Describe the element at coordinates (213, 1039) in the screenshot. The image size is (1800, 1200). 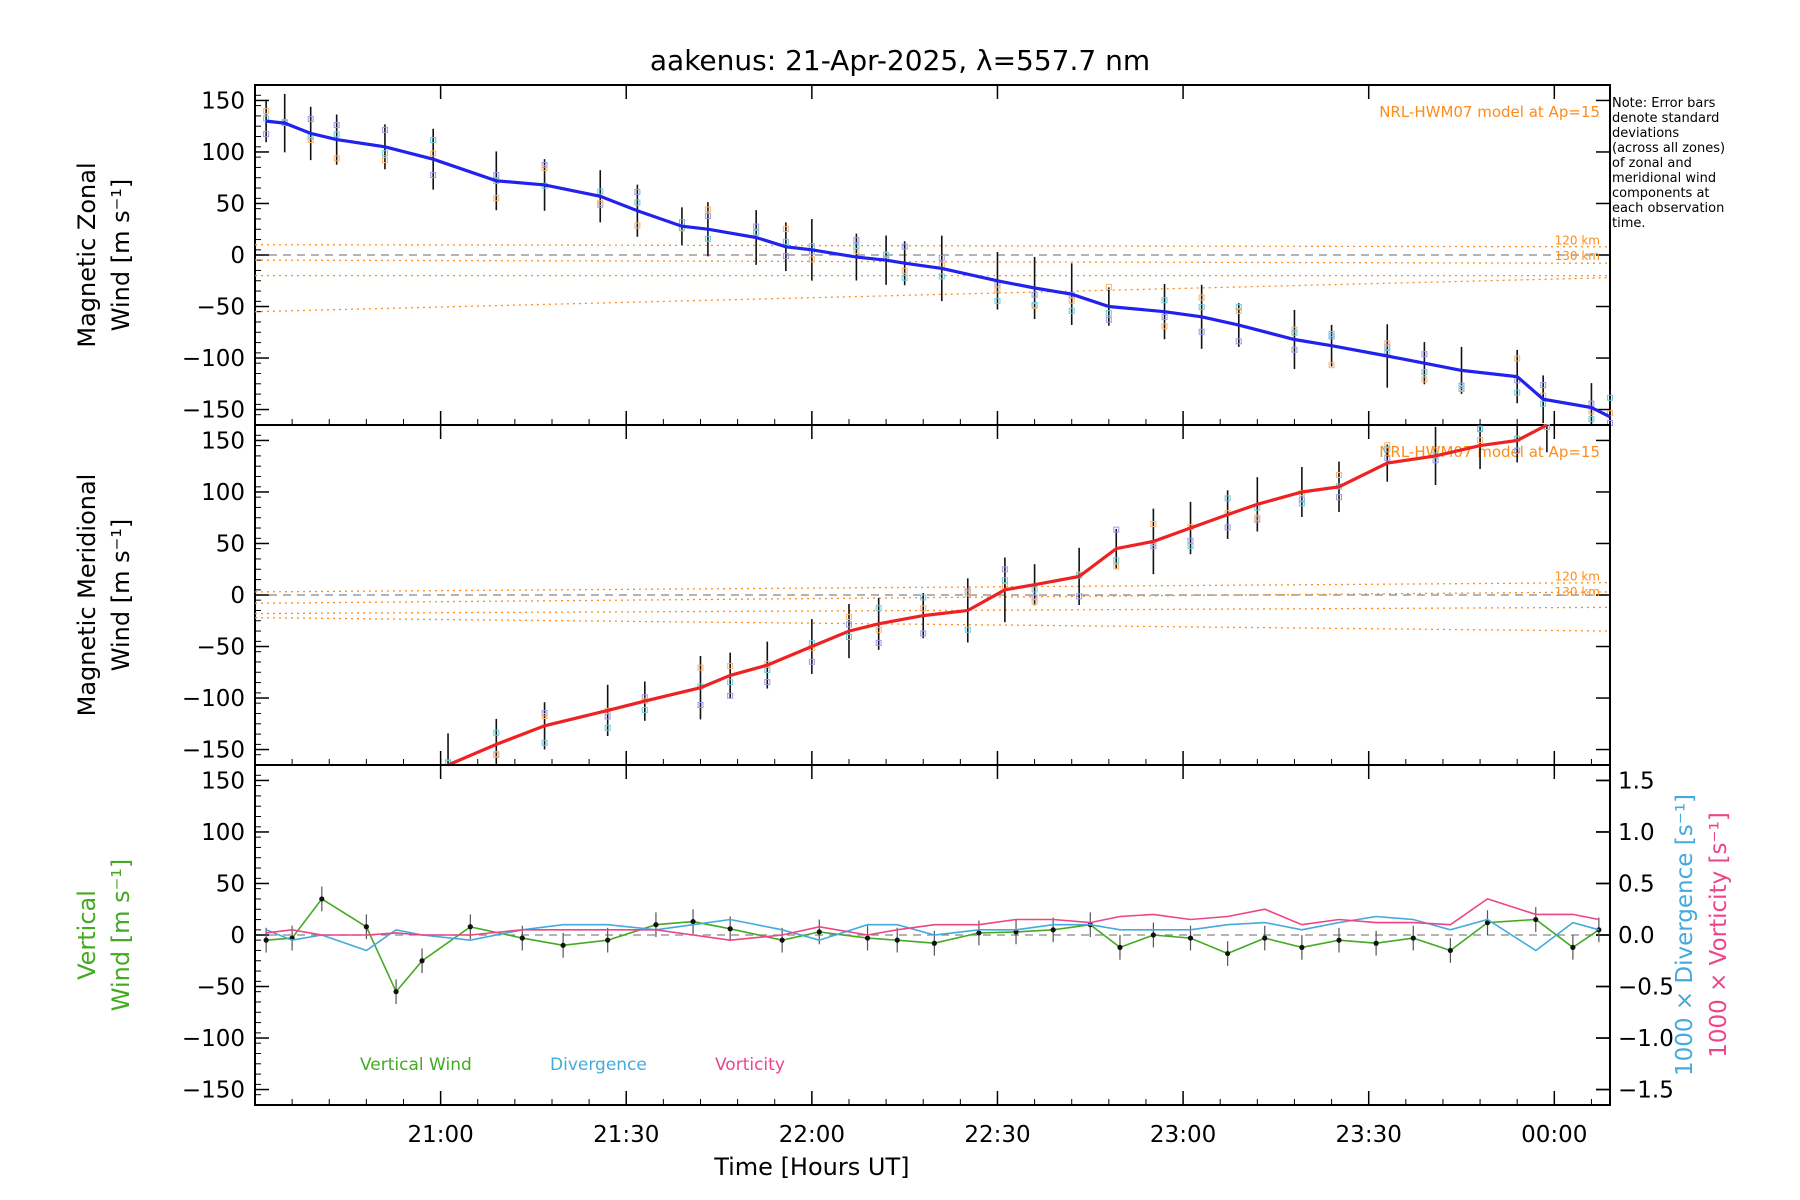
I see `y-tick-label: −100` at that location.